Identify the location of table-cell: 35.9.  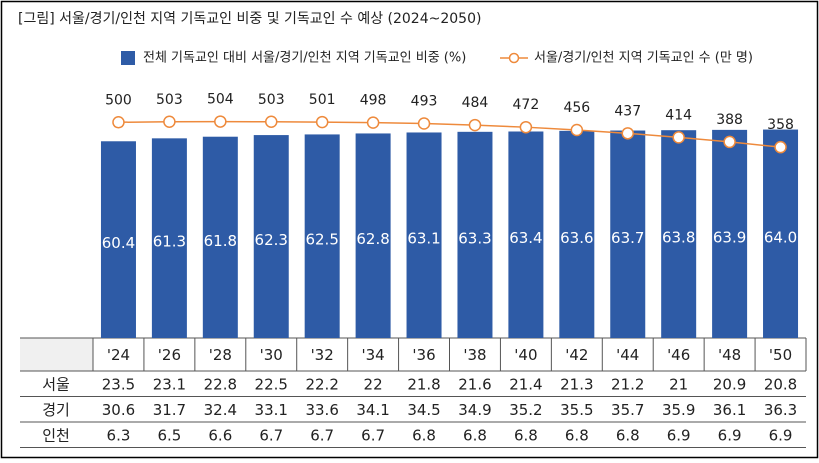
(678, 410).